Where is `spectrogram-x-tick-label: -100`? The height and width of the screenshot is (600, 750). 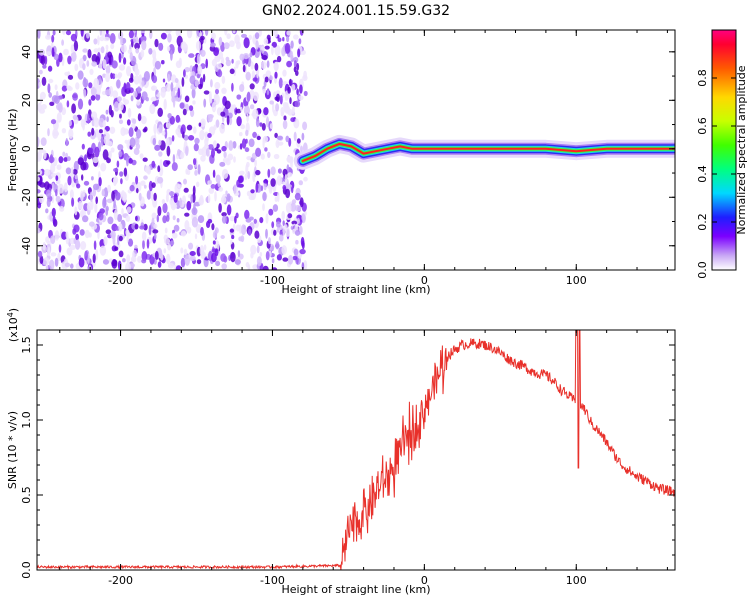
spectrogram-x-tick-label: -100 is located at coordinates (272, 280).